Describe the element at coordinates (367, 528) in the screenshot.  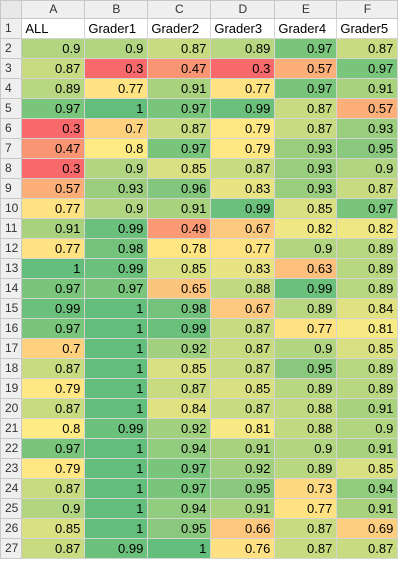
I see `data-cell: 0.69` at that location.